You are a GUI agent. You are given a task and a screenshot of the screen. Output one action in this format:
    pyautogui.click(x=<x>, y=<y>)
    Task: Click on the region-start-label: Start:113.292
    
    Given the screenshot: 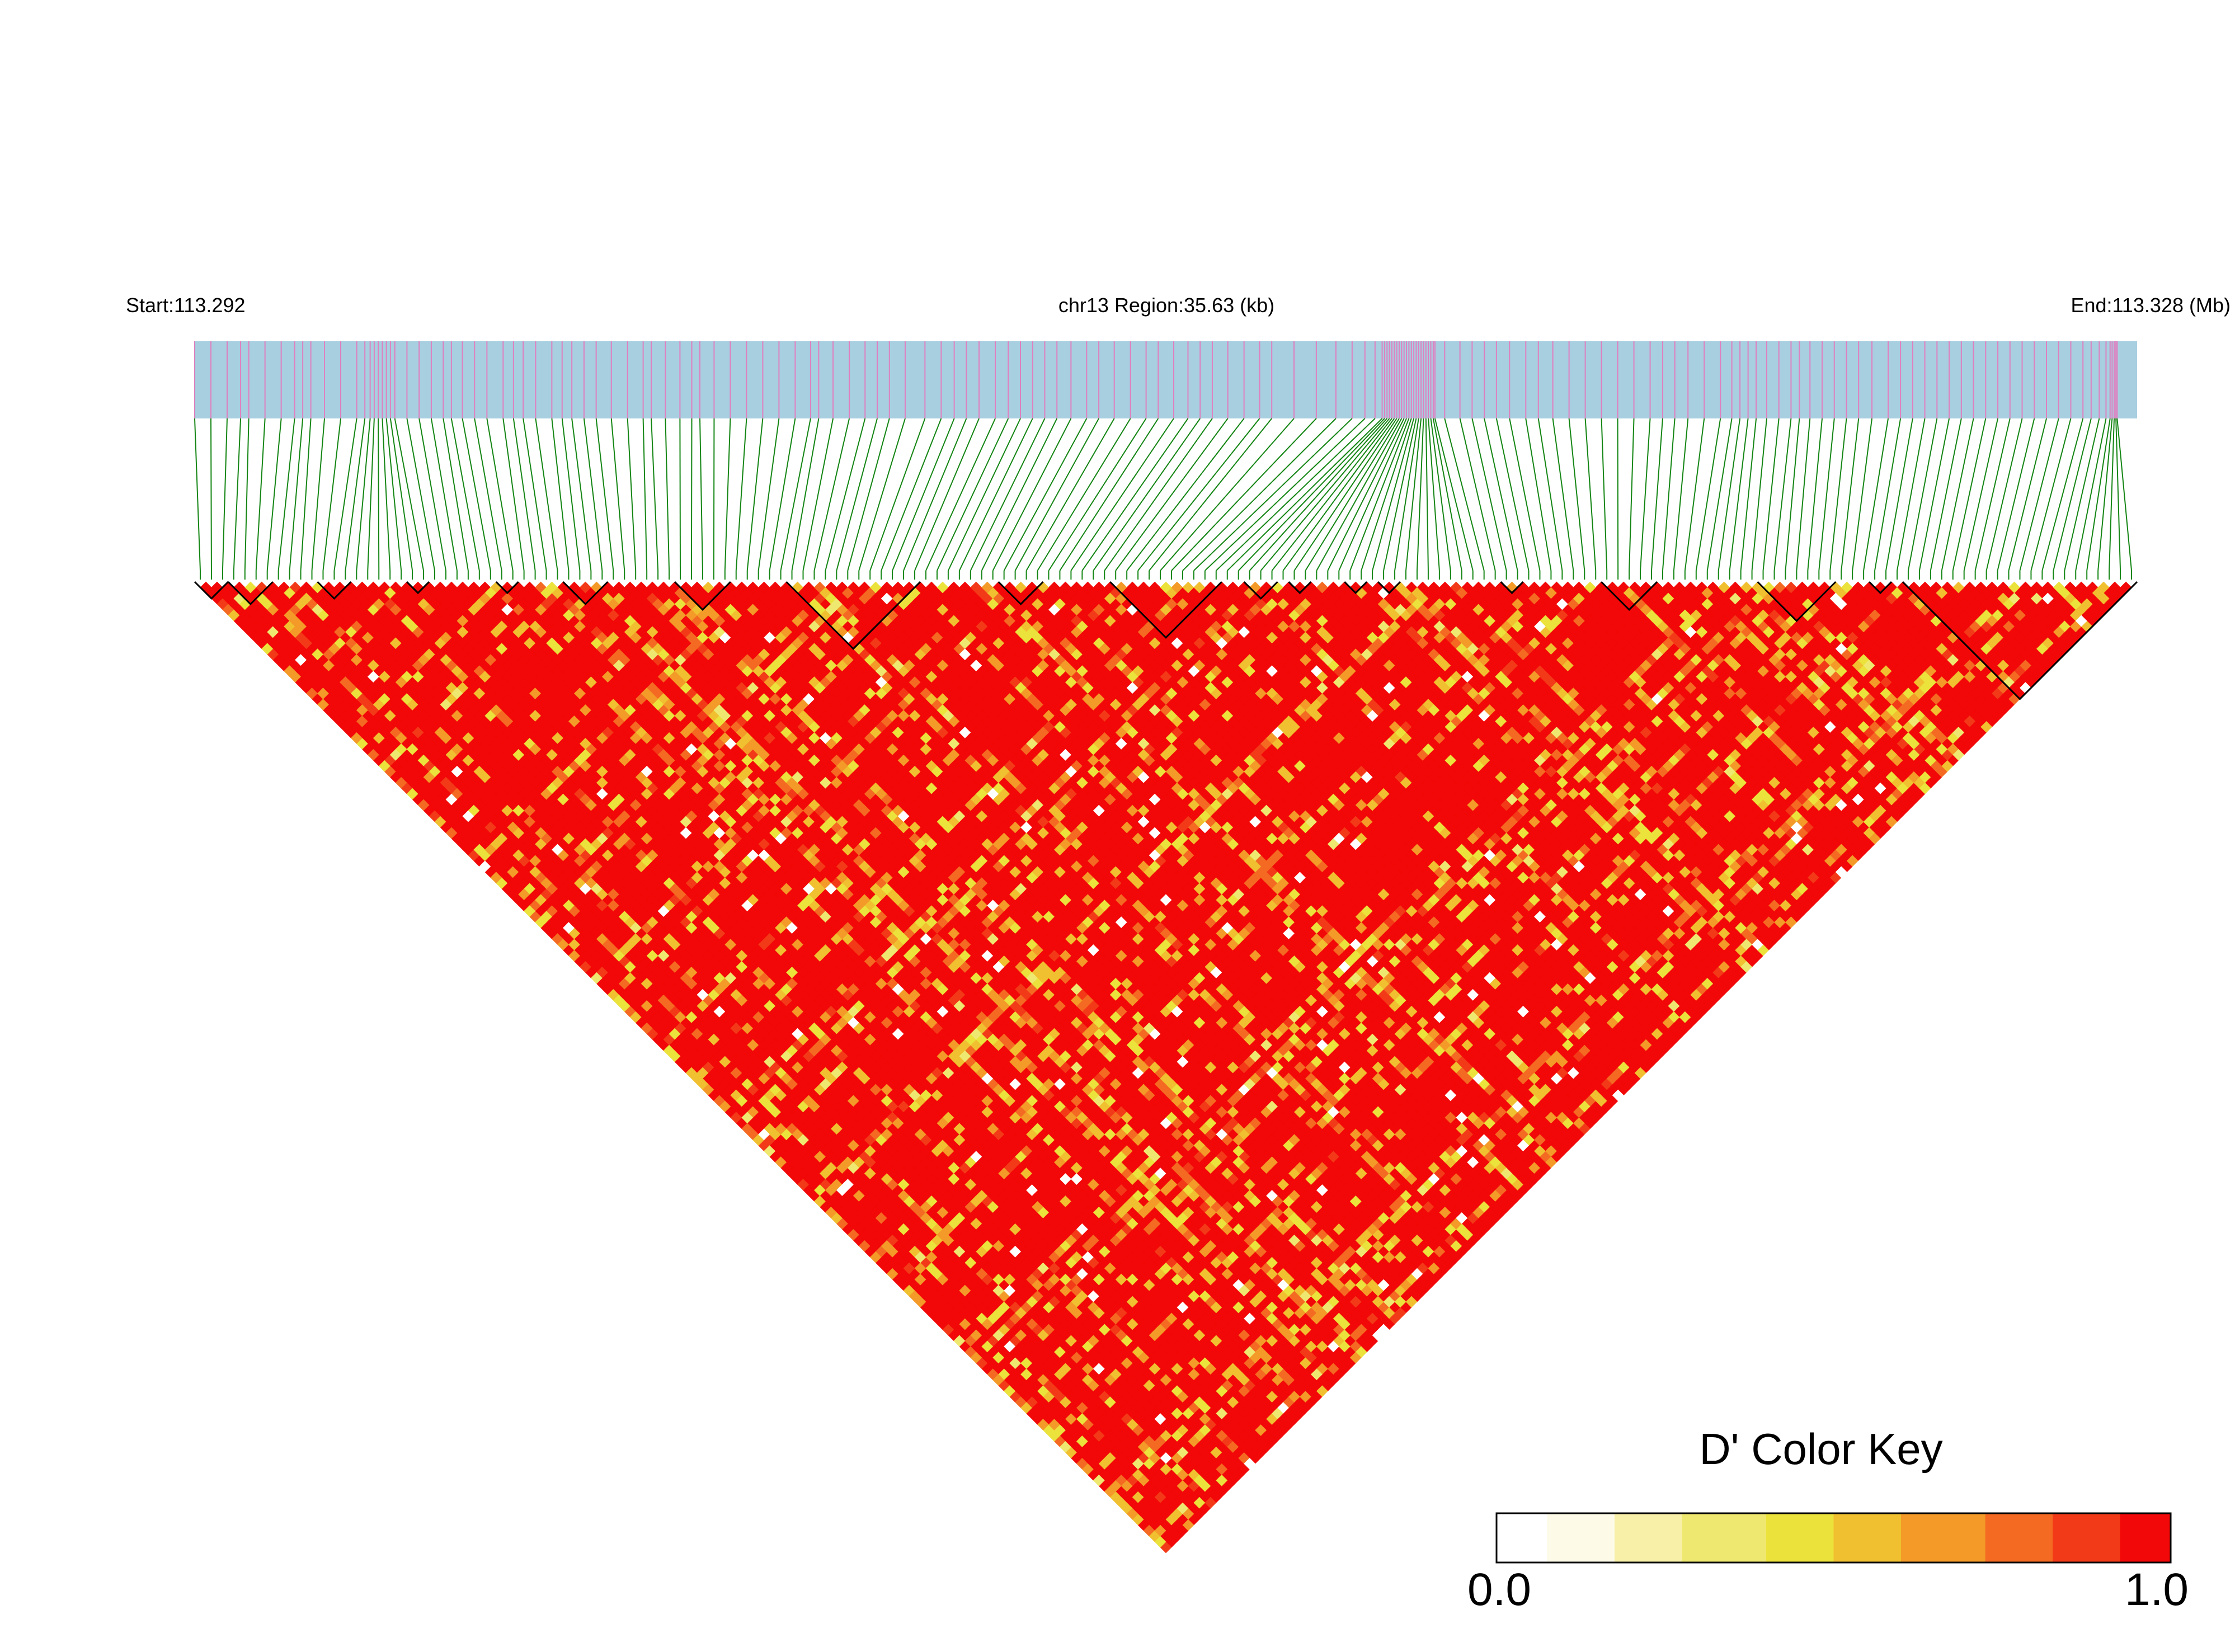 What is the action you would take?
    pyautogui.click(x=186, y=306)
    